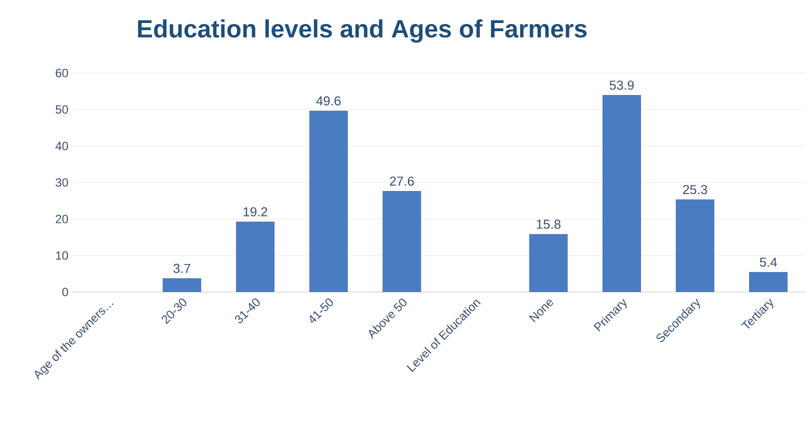 This screenshot has height=423, width=807. What do you see at coordinates (362, 31) in the screenshot?
I see `chart-title: Education levels and Ages of Farmers` at bounding box center [362, 31].